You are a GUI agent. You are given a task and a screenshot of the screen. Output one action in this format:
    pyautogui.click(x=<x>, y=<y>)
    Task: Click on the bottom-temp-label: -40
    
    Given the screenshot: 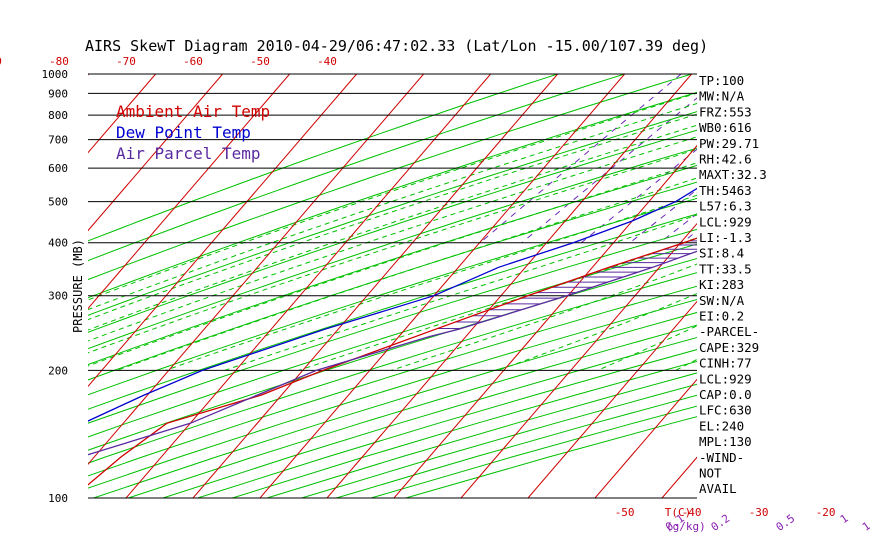 What is the action you would take?
    pyautogui.click(x=692, y=512)
    